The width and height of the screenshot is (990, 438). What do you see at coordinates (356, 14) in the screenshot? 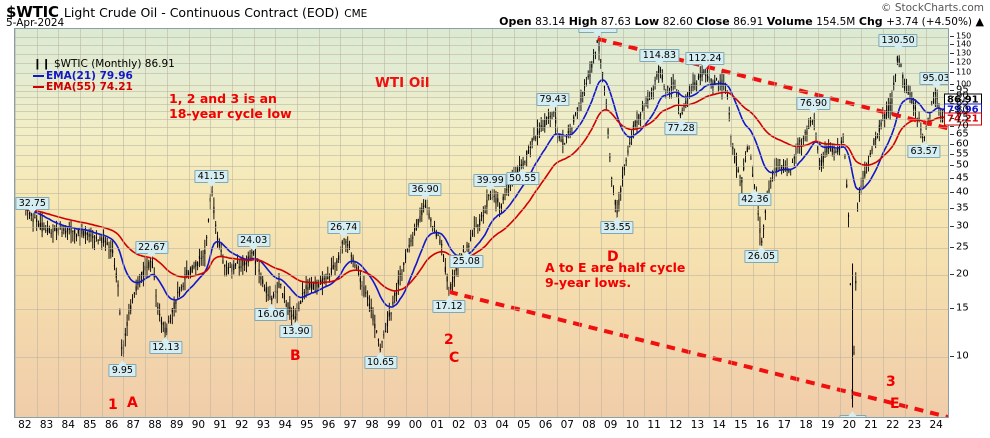
I see `exchange-label: CME` at bounding box center [356, 14].